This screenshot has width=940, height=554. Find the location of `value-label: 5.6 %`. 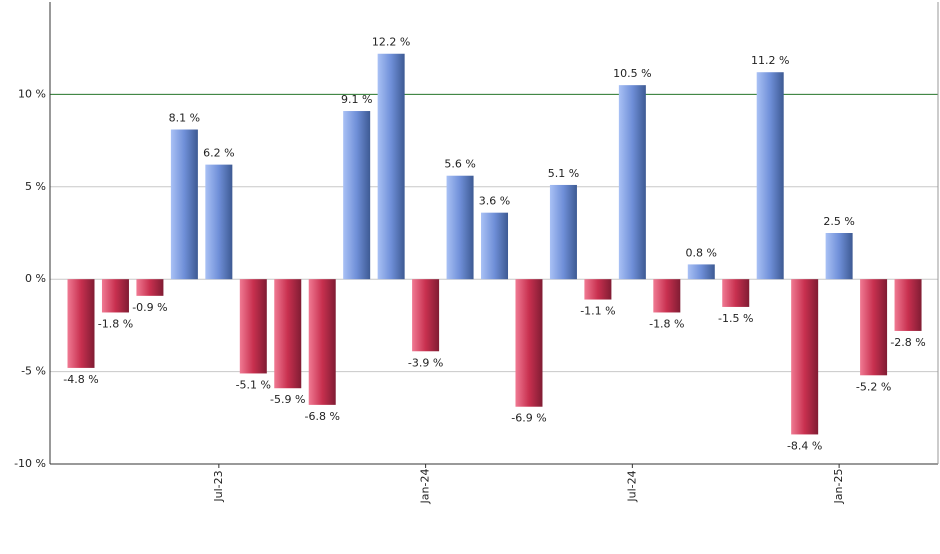

value-label: 5.6 % is located at coordinates (459, 164).